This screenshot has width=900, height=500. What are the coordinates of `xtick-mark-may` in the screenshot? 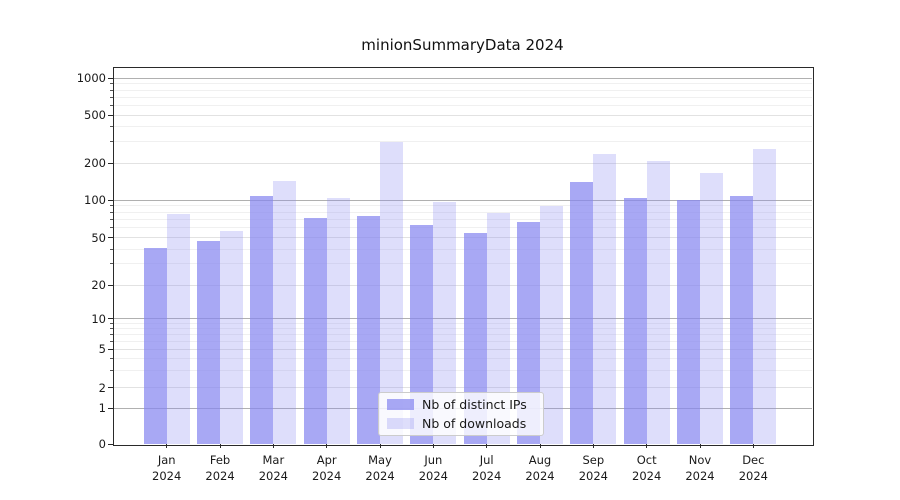 It's located at (380, 446).